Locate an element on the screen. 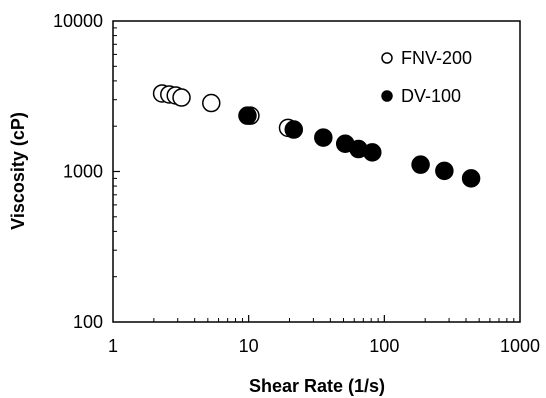 This screenshot has height=398, width=546. y-axis-title: Viscosity (cP) is located at coordinates (18, 171).